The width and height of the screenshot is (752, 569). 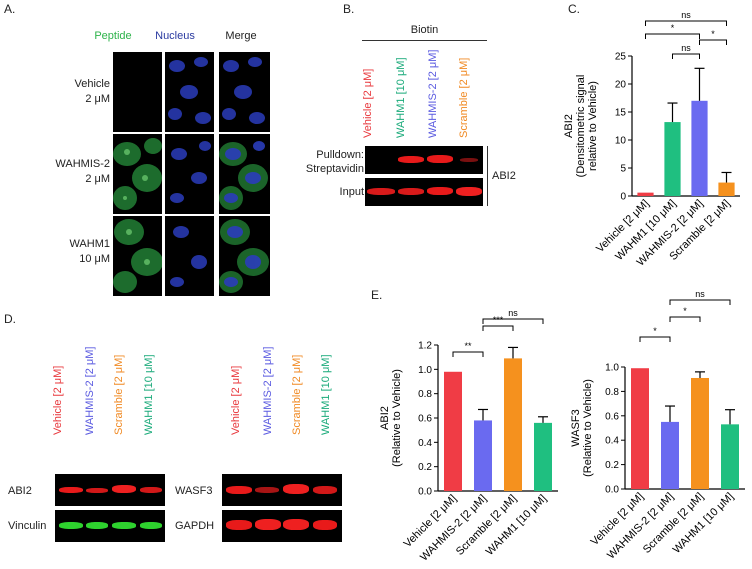 What do you see at coordinates (424, 30) in the screenshot?
I see `biotin-header: Biotin` at bounding box center [424, 30].